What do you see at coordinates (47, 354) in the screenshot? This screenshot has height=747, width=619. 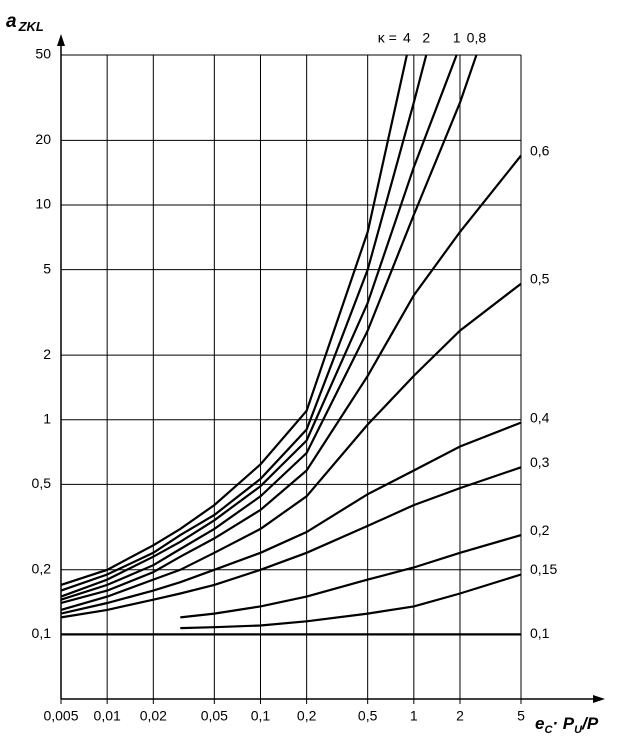 I see `y-tick-label: 2` at bounding box center [47, 354].